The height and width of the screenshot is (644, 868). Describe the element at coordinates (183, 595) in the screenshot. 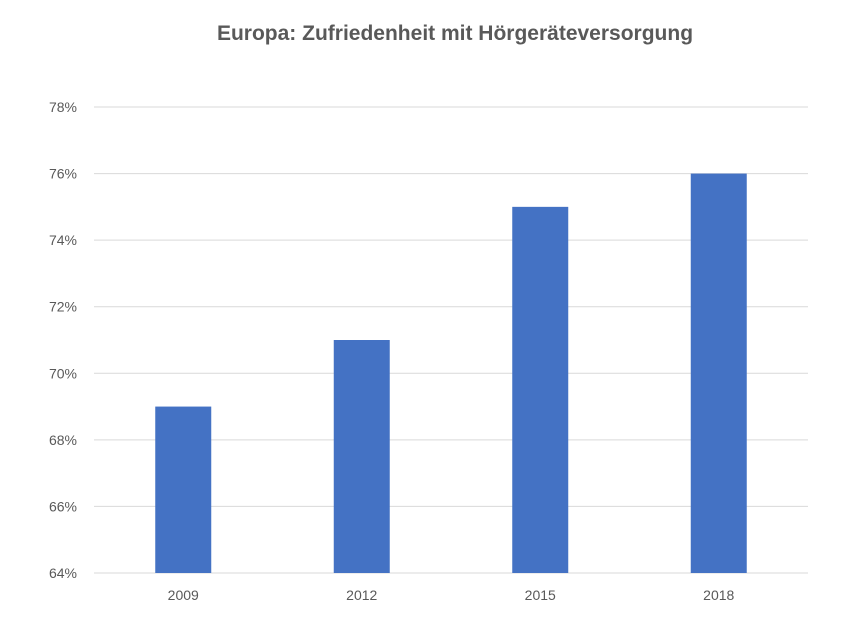

I see `x-tick-label: 2009` at that location.